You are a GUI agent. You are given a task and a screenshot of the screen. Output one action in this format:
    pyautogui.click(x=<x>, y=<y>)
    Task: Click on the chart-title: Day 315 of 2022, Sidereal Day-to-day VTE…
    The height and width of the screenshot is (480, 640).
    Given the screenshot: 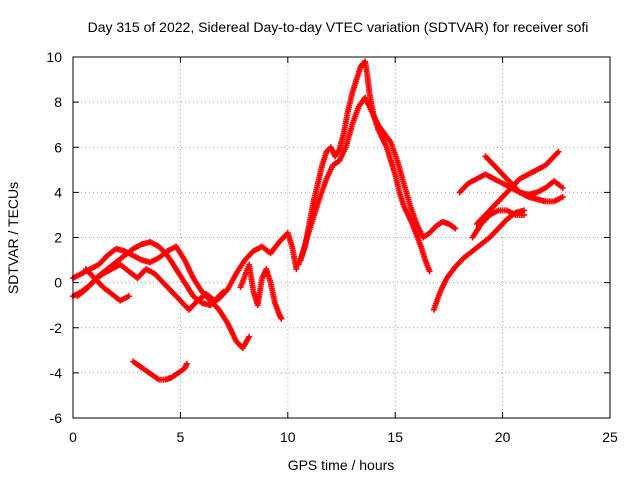 What is the action you would take?
    pyautogui.click(x=338, y=27)
    